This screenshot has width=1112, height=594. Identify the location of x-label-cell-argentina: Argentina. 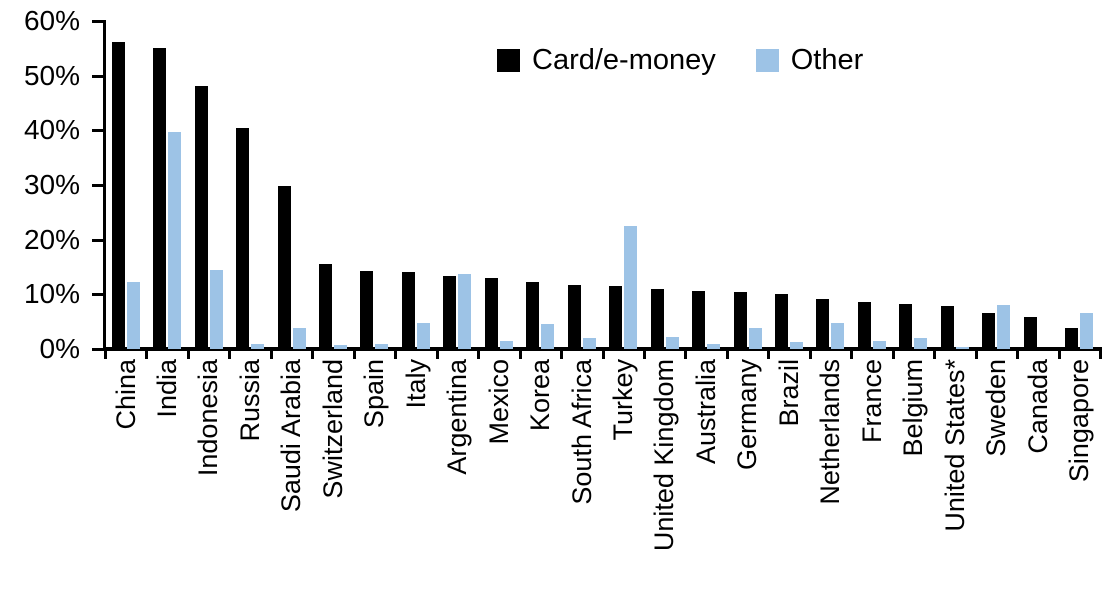
(457, 476).